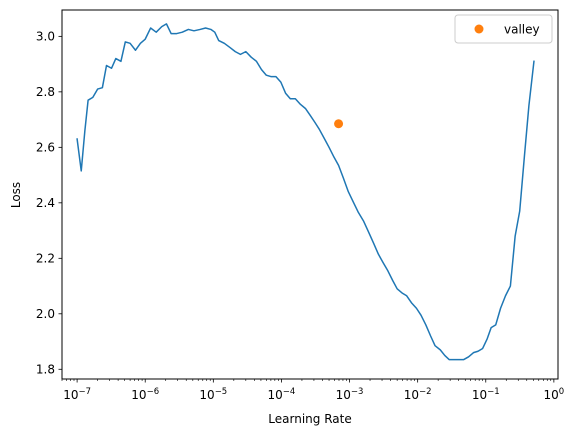  Describe the element at coordinates (522, 30) in the screenshot. I see `legend-valley-label: valley` at that location.